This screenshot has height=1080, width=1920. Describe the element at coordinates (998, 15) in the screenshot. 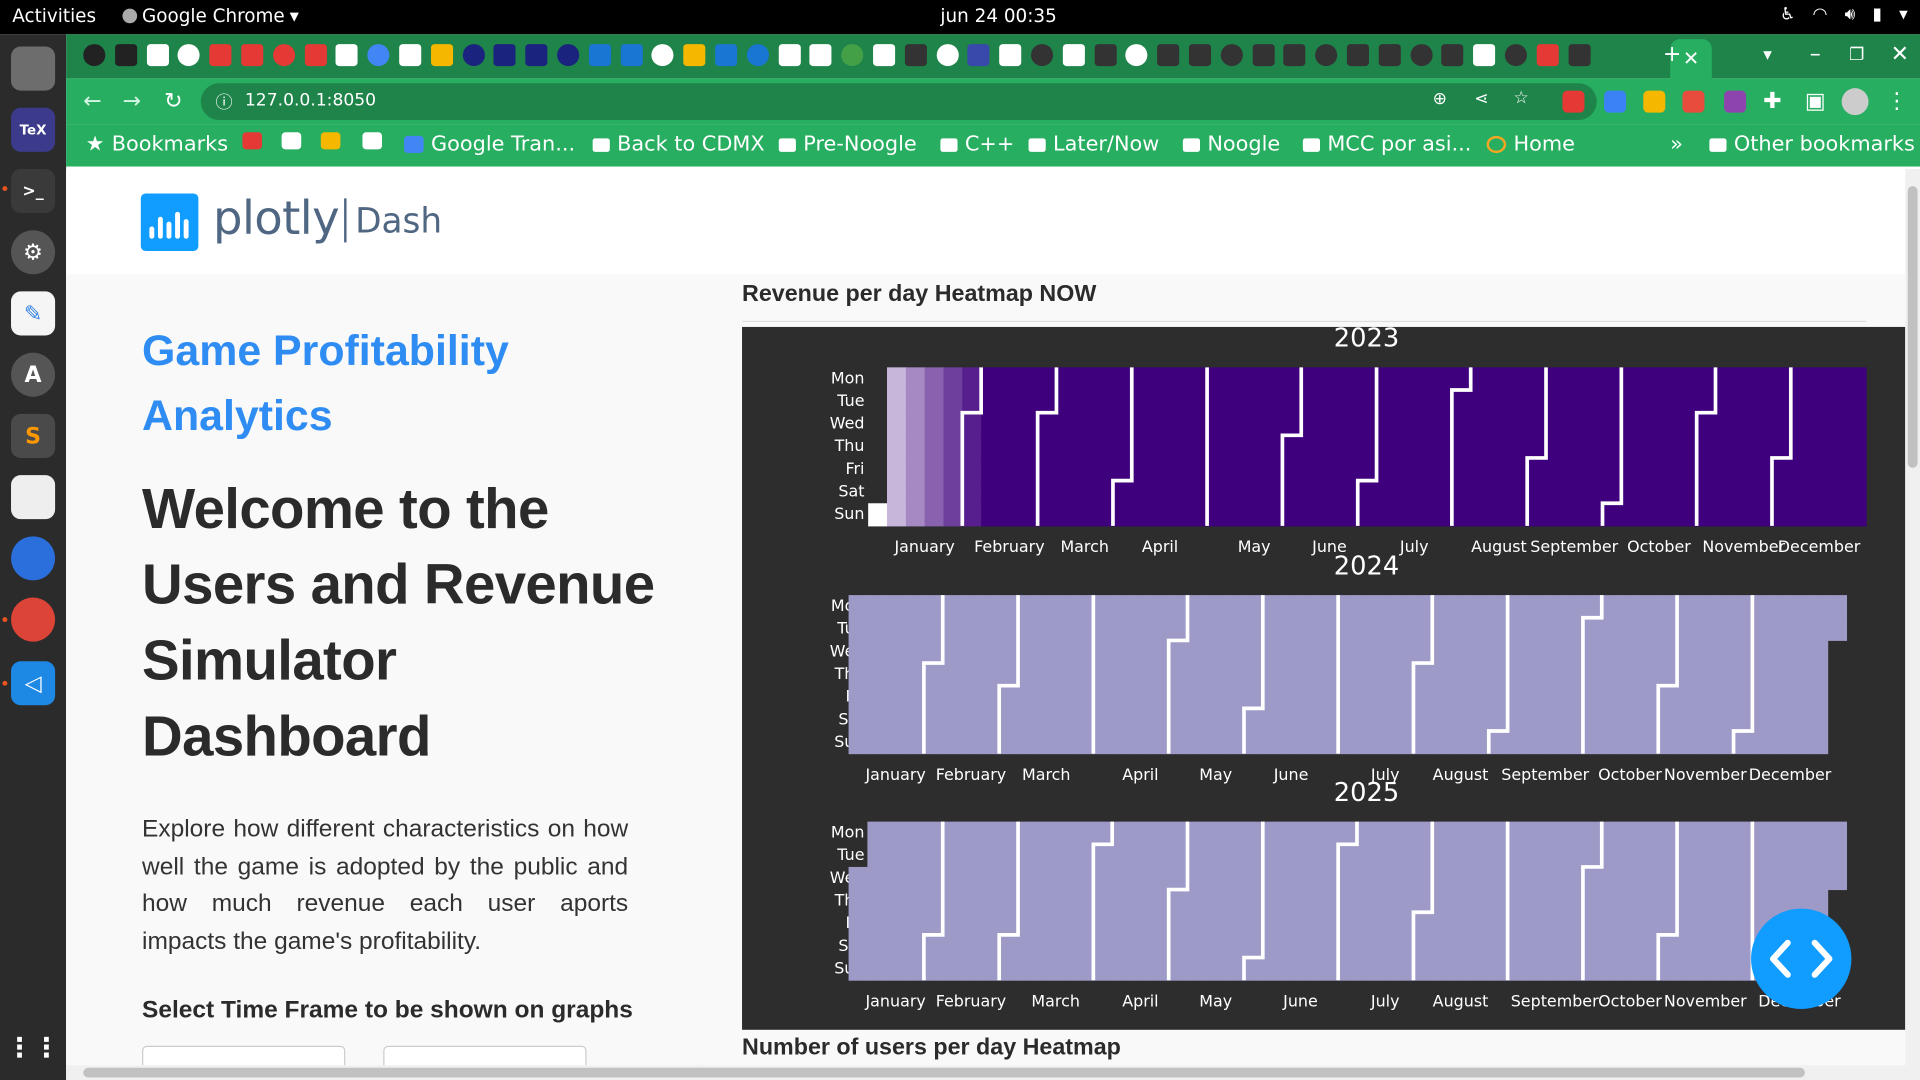

I see `clock: jun 24 00:35` at that location.